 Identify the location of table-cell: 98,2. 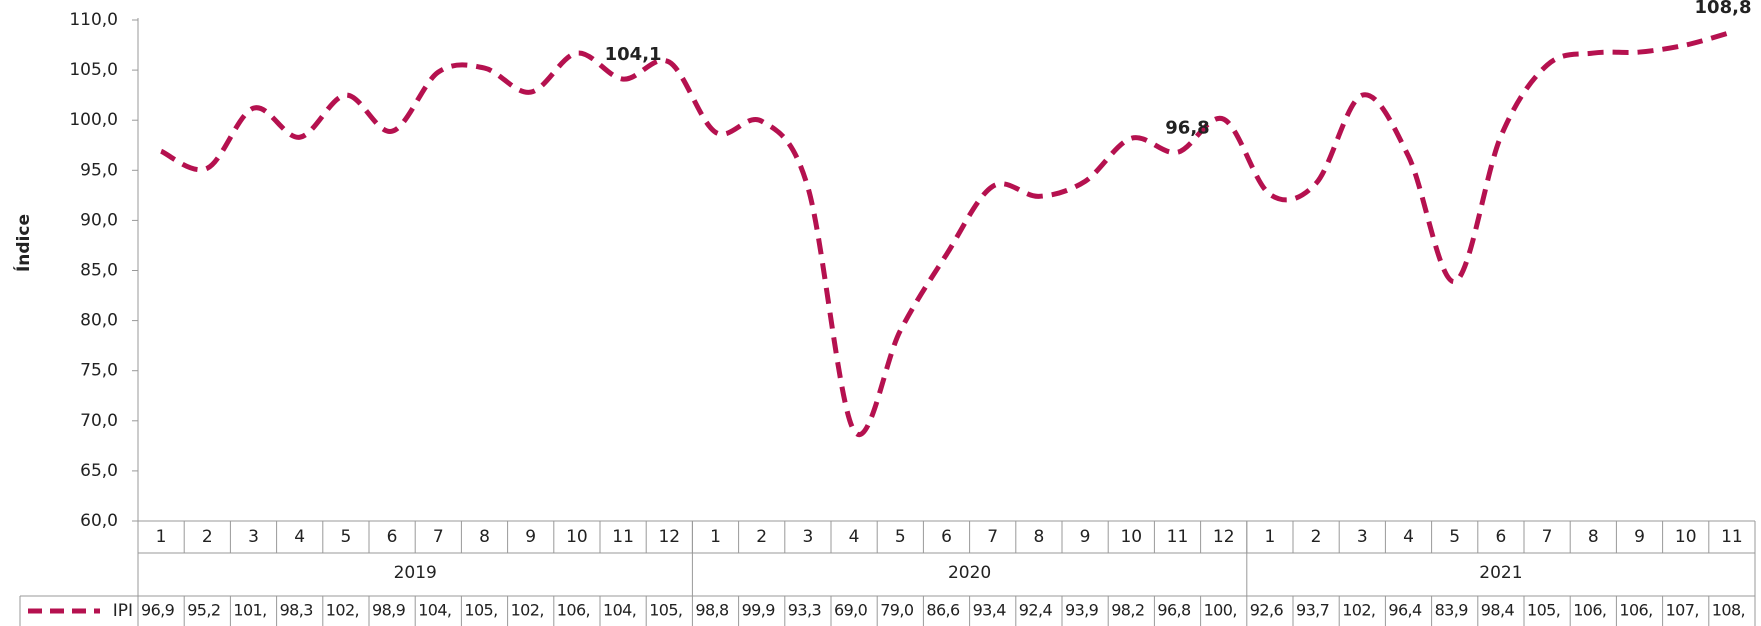
(1127, 610).